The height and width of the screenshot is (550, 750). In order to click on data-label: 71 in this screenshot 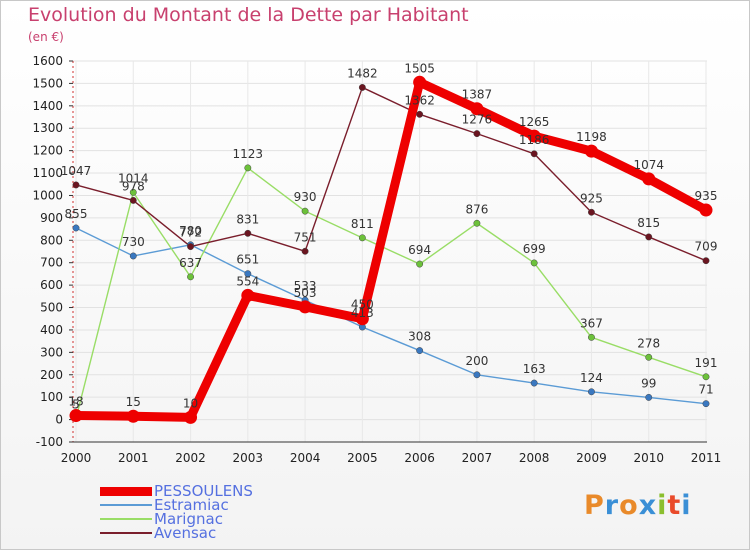, I will do `click(705, 390)`.